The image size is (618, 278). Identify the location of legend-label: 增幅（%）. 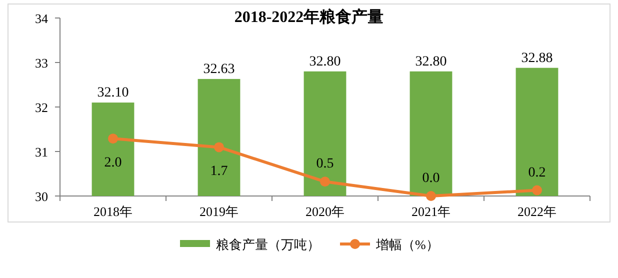
(407, 244).